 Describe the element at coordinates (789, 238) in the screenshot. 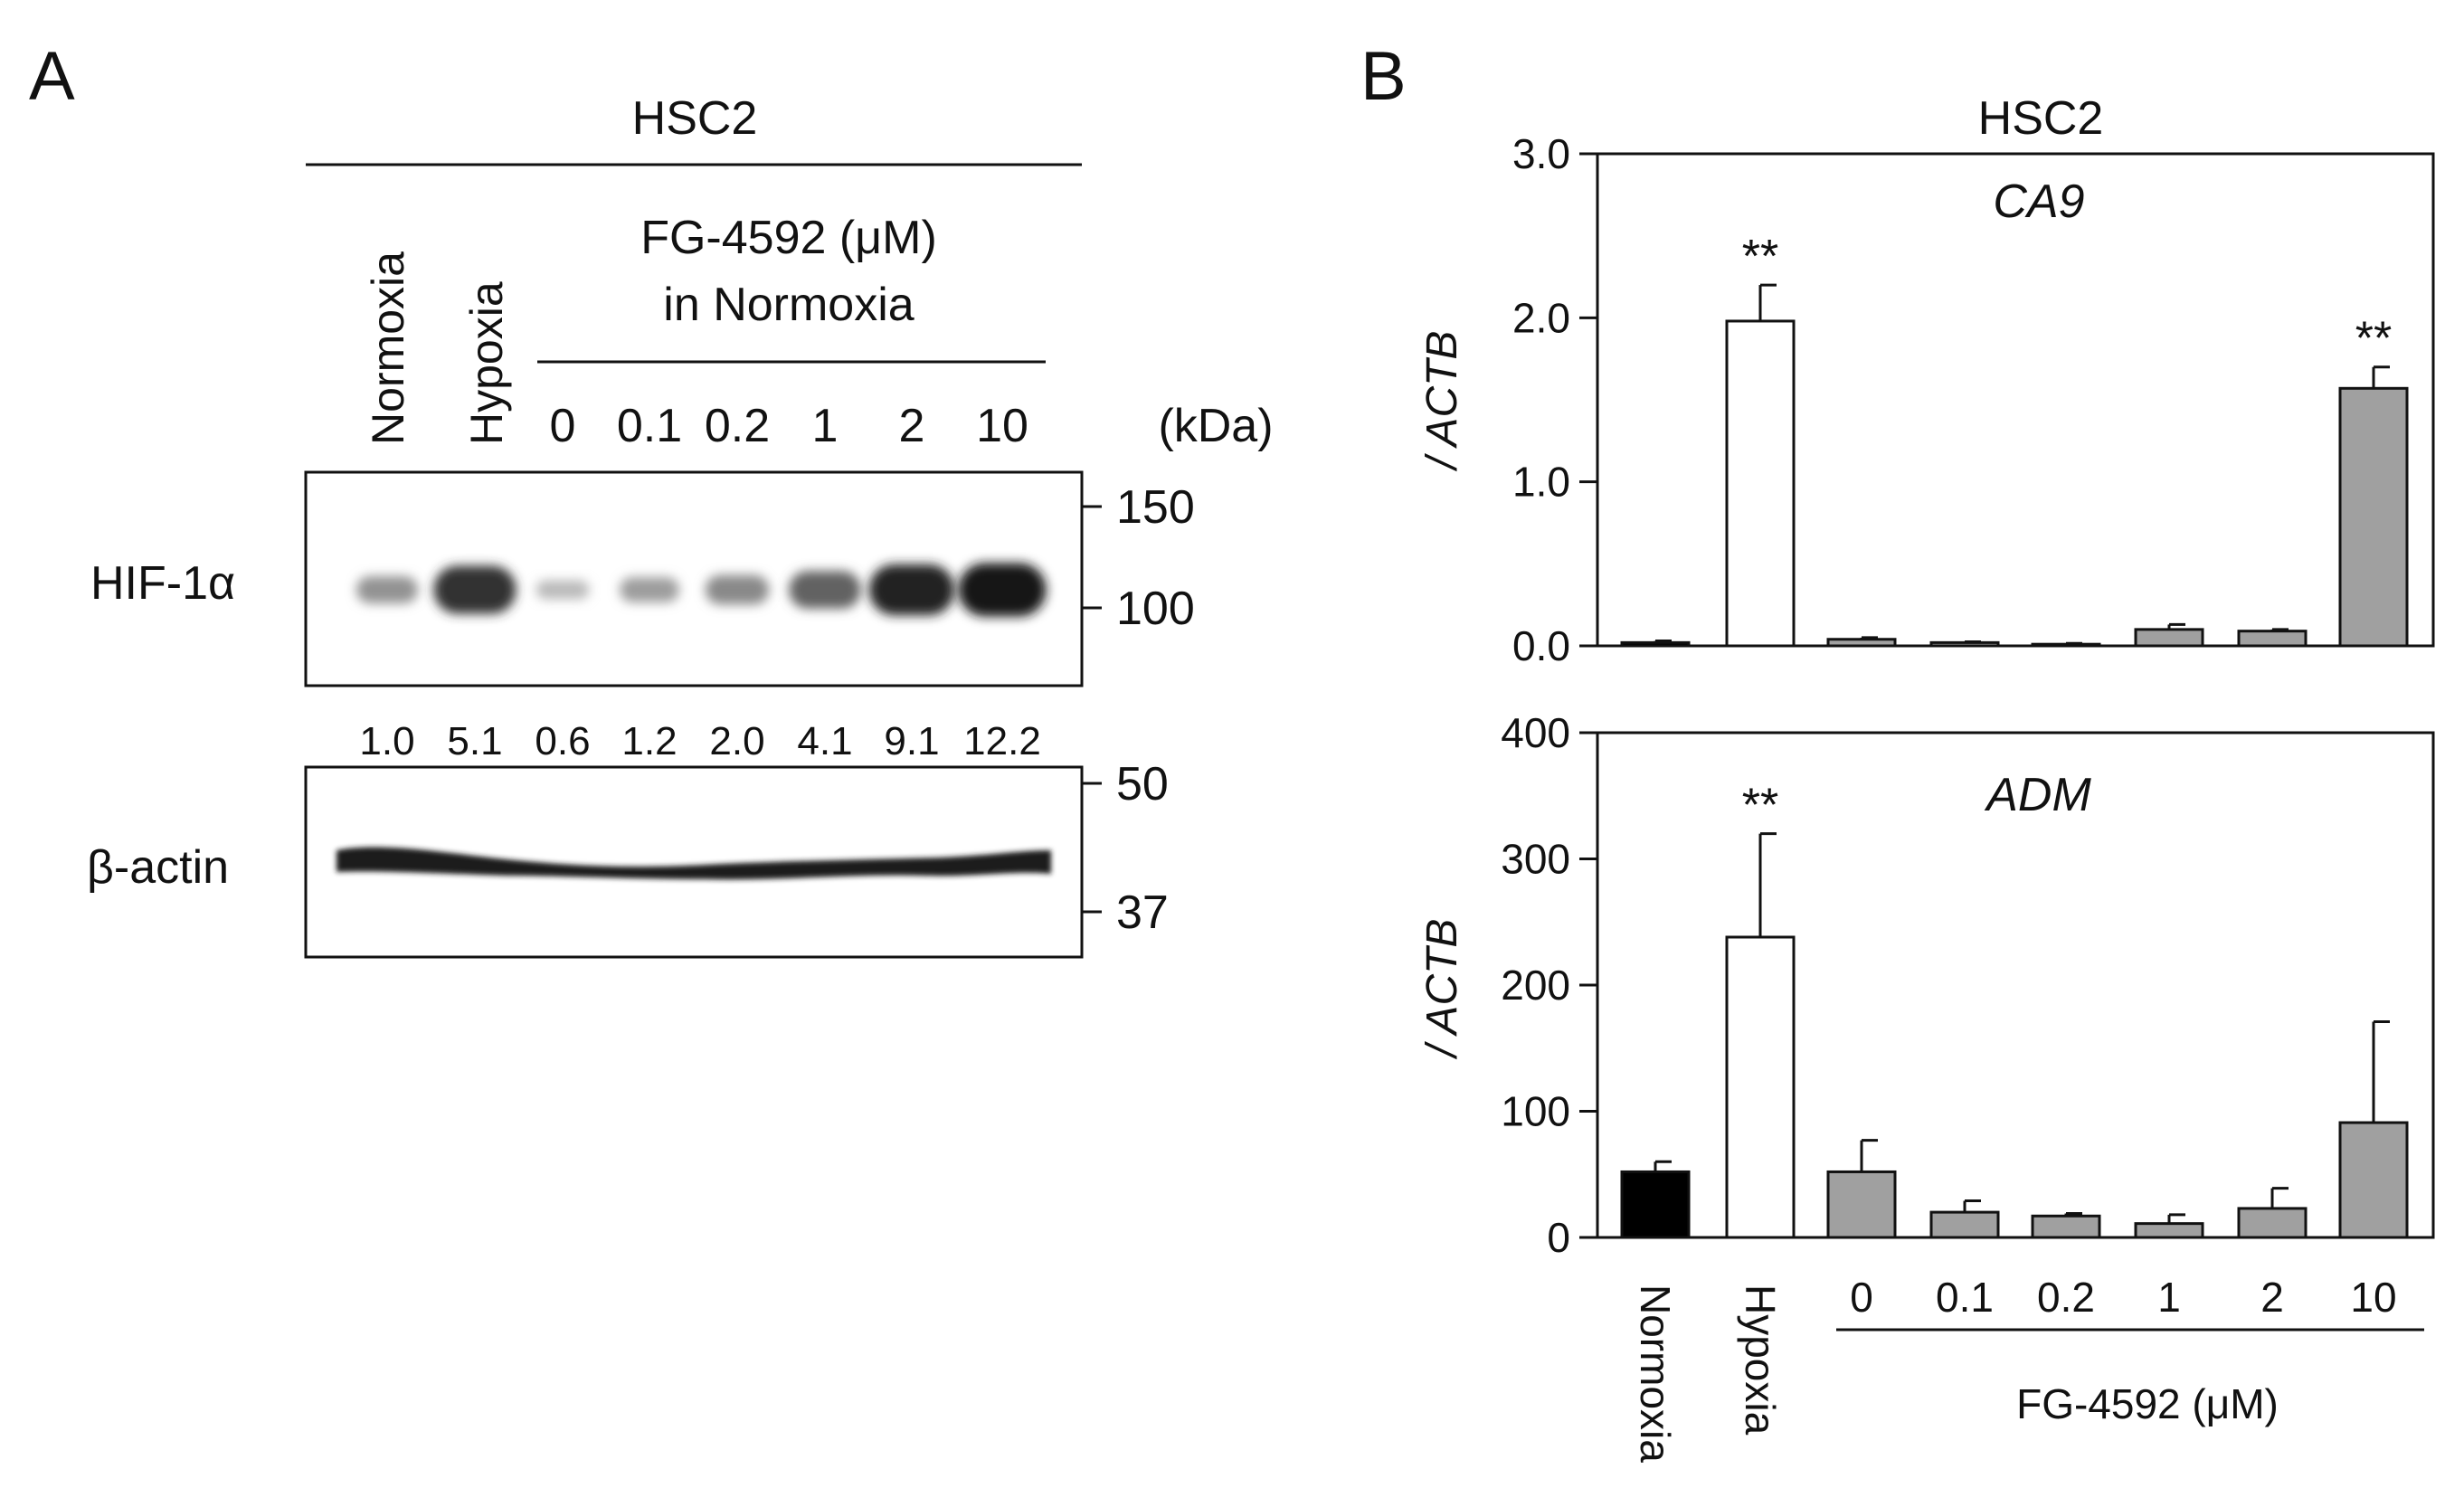

I see `treatment-label-line1: FG-4592 (μM)` at that location.